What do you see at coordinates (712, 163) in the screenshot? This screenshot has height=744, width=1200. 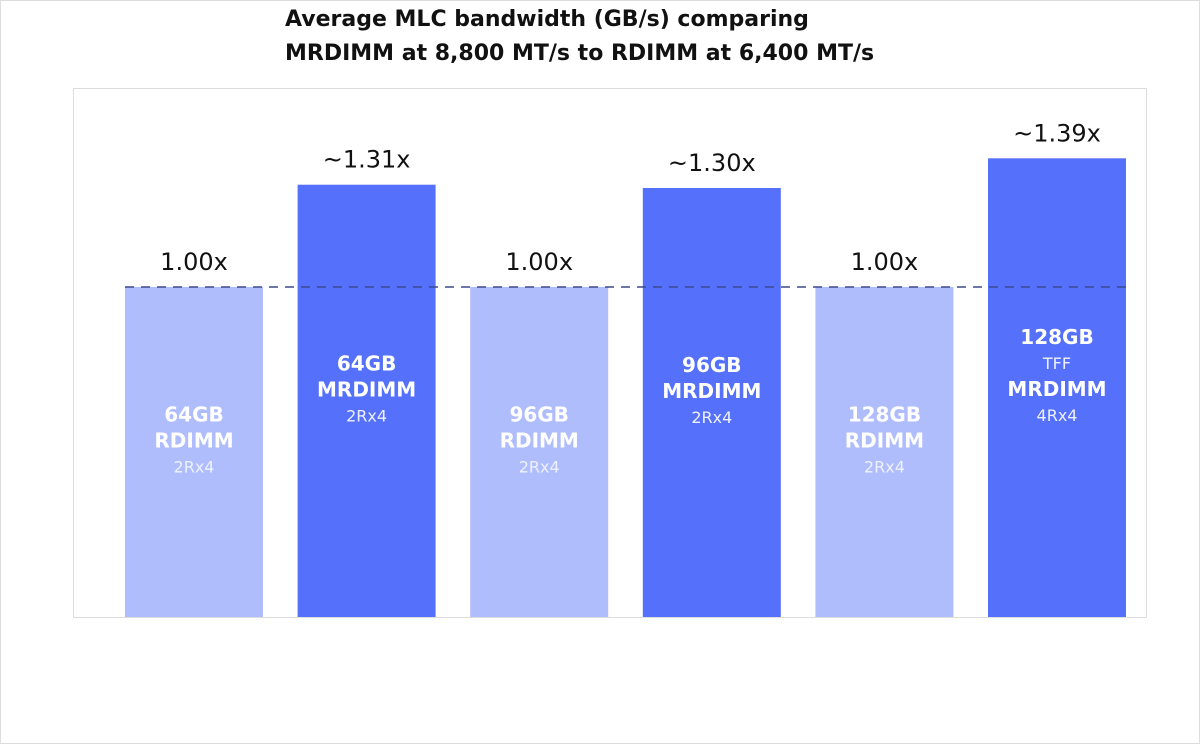 I see `value-label: ~1.30x` at bounding box center [712, 163].